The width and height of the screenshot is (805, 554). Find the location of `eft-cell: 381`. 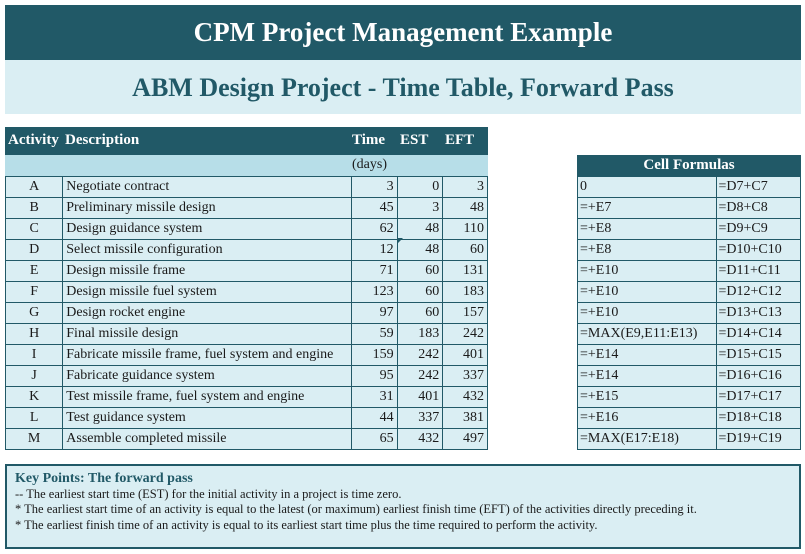

eft-cell: 381 is located at coordinates (465, 418).